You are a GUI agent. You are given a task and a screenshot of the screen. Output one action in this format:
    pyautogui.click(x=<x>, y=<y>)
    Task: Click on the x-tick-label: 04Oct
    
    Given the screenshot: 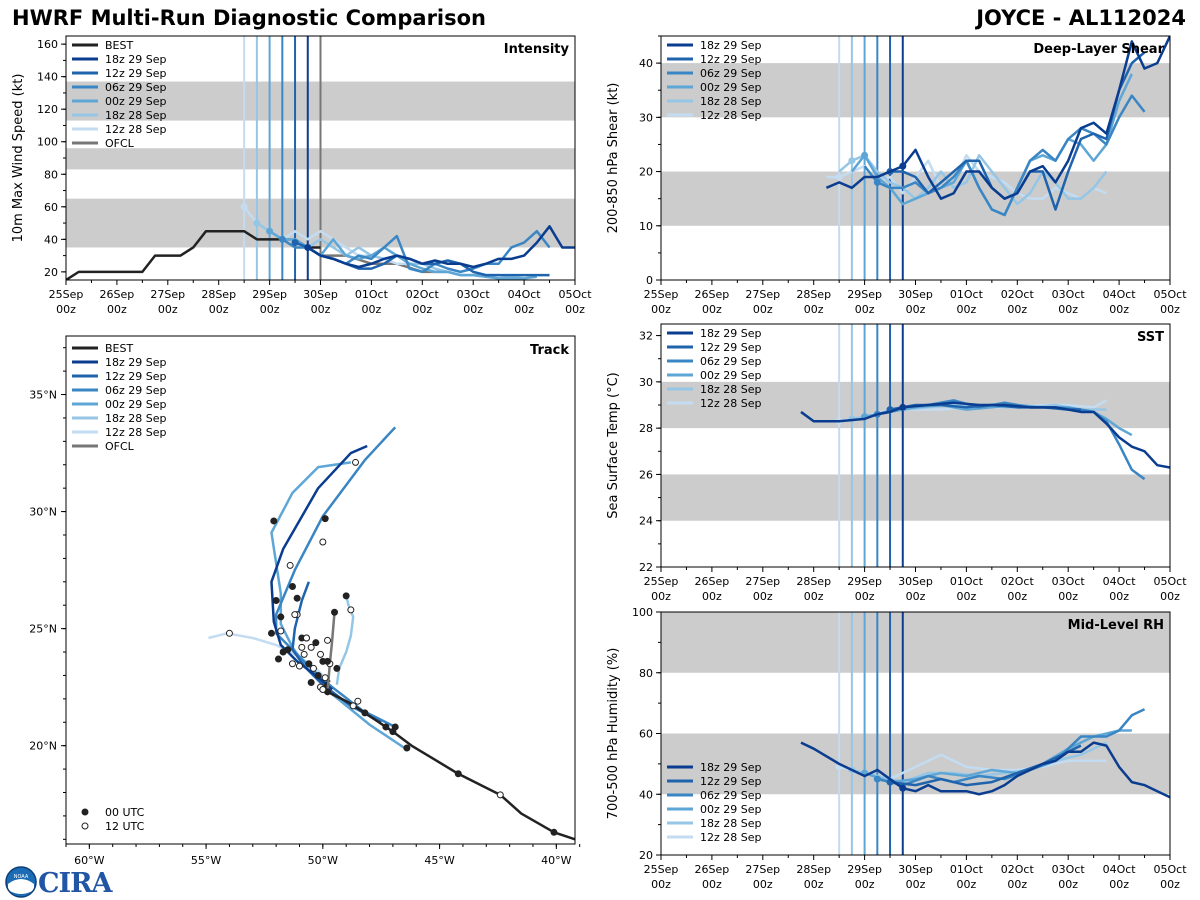 What is the action you would take?
    pyautogui.click(x=525, y=294)
    